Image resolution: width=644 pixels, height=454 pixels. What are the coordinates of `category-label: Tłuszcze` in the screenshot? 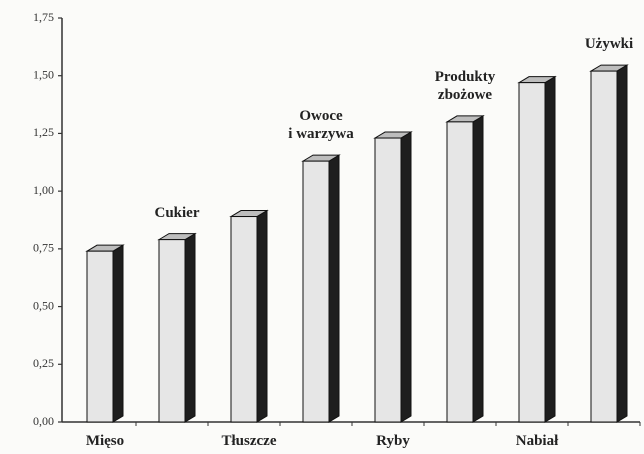 It's located at (249, 441).